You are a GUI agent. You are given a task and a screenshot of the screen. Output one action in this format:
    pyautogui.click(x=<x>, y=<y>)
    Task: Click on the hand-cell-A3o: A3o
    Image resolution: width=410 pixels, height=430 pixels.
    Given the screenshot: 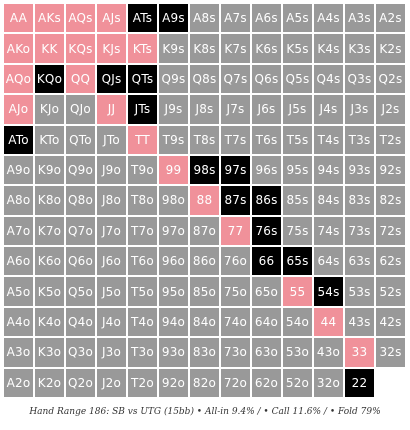 What is the action you would take?
    pyautogui.click(x=18, y=352)
    